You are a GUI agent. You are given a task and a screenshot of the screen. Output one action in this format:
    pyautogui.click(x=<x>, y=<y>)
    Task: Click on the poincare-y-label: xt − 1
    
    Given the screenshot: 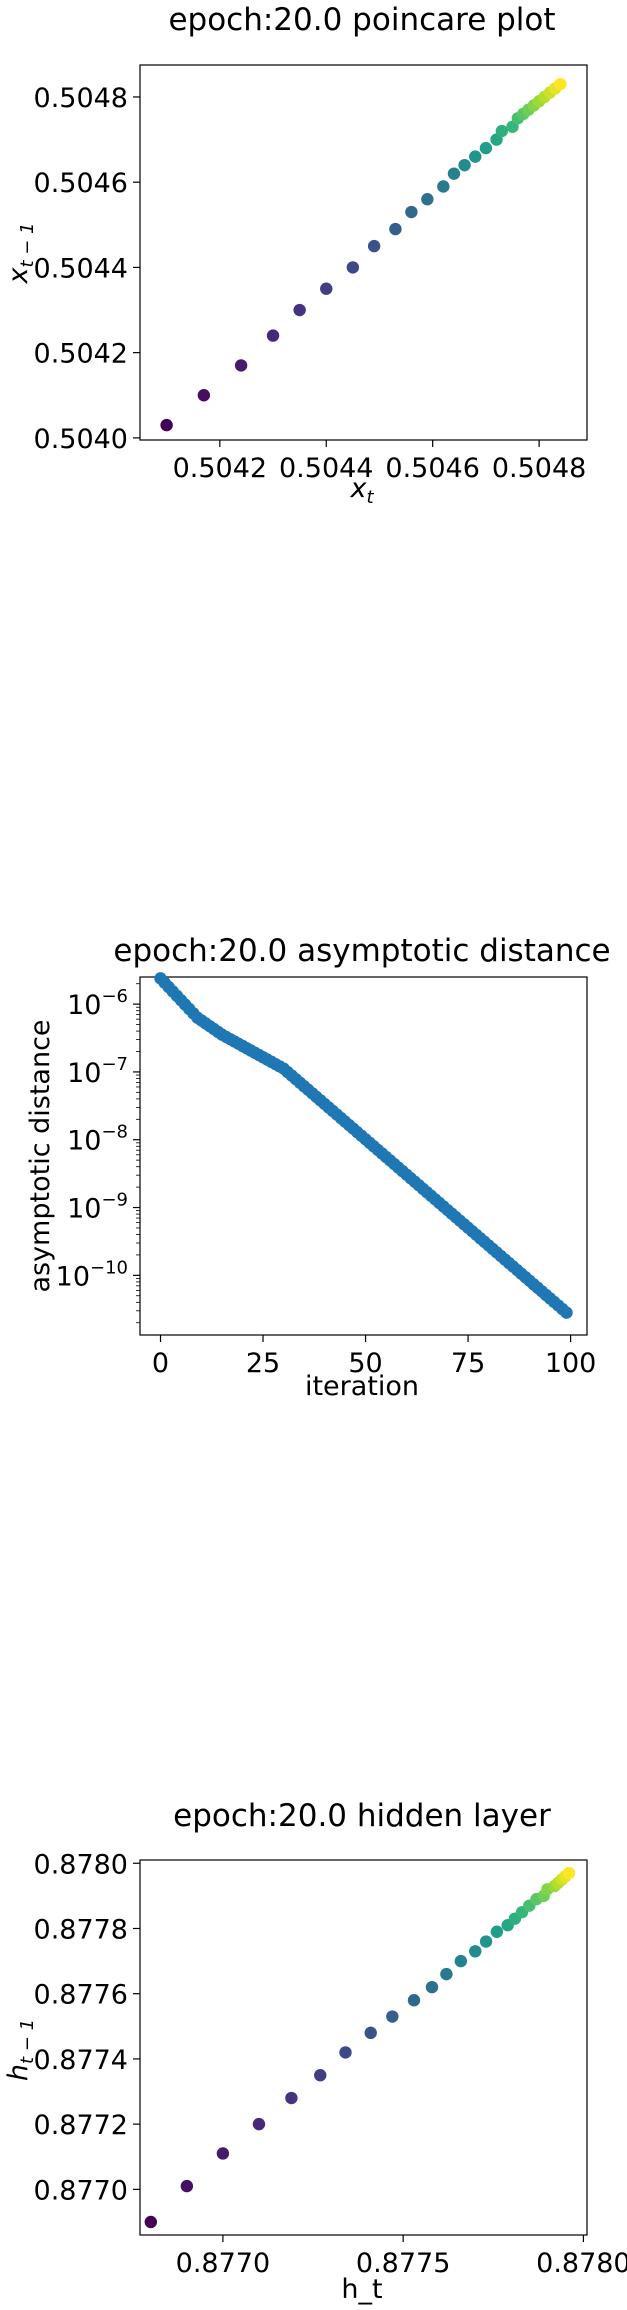 What is the action you would take?
    pyautogui.click(x=20, y=253)
    